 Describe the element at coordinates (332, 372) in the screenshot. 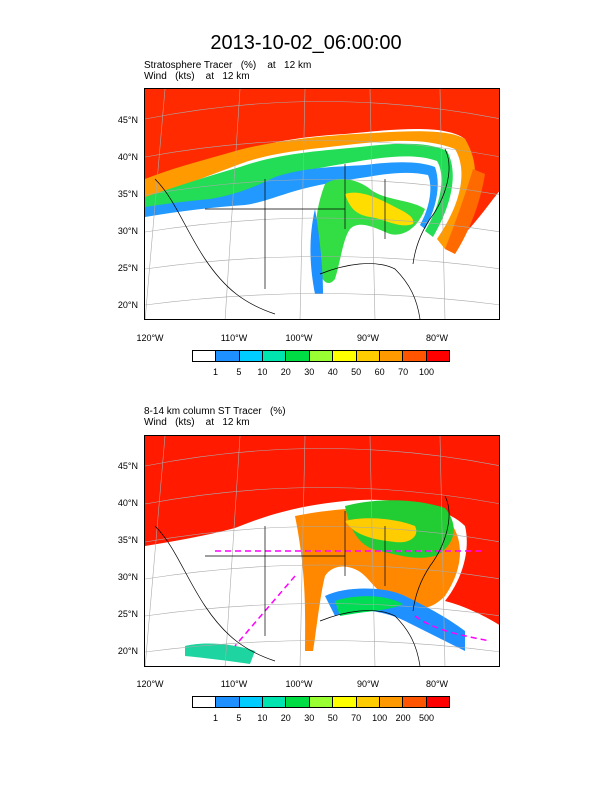

I see `colorbar-label: 40` at that location.